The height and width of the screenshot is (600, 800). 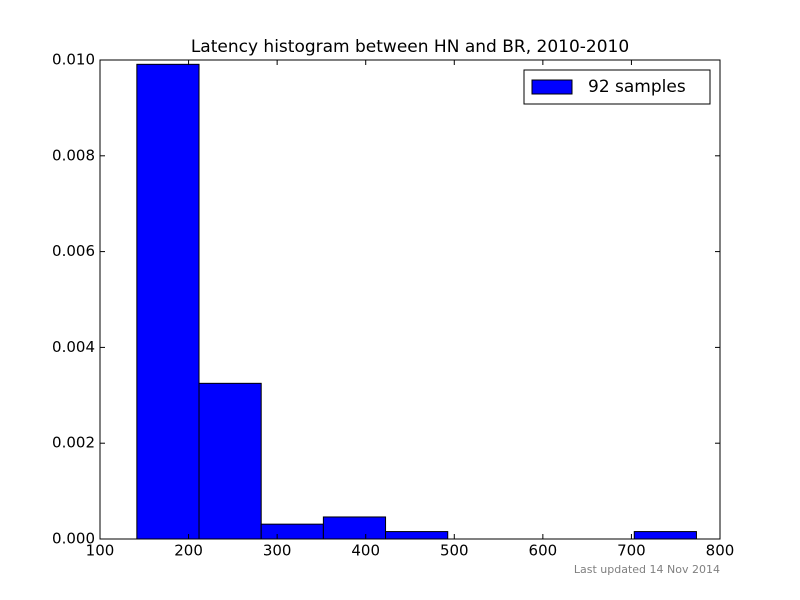 I want to click on x-tick-label: 800, so click(x=720, y=551).